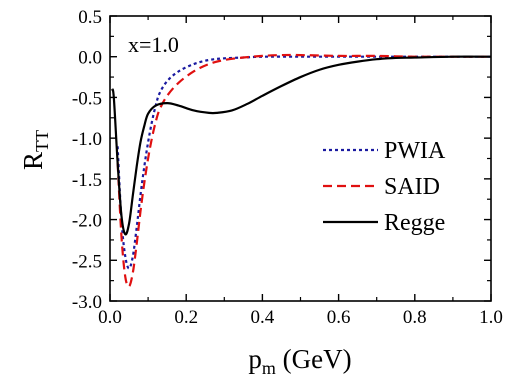 This screenshot has height=382, width=507. I want to click on x-tick-label: 0.2, so click(186, 317).